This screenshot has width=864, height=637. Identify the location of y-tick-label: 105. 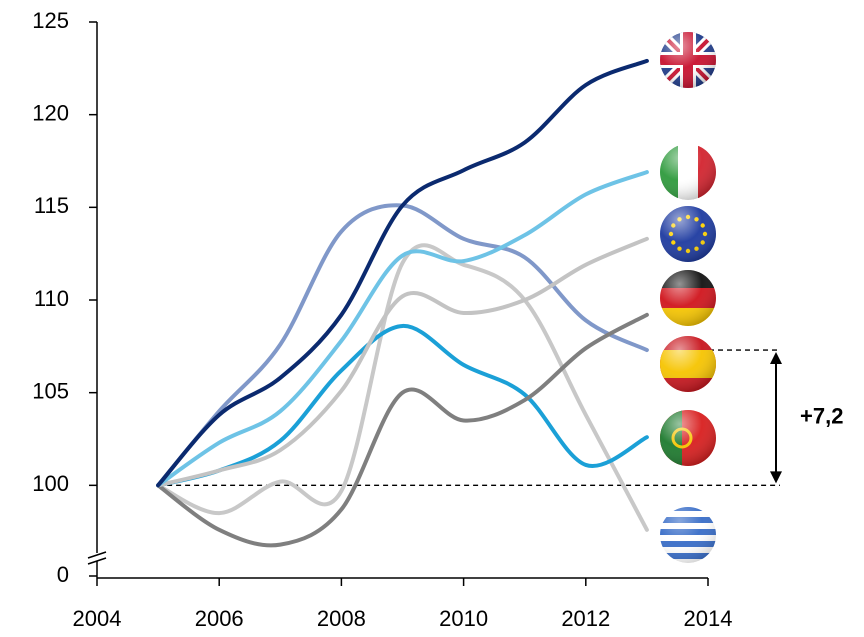
(50, 390).